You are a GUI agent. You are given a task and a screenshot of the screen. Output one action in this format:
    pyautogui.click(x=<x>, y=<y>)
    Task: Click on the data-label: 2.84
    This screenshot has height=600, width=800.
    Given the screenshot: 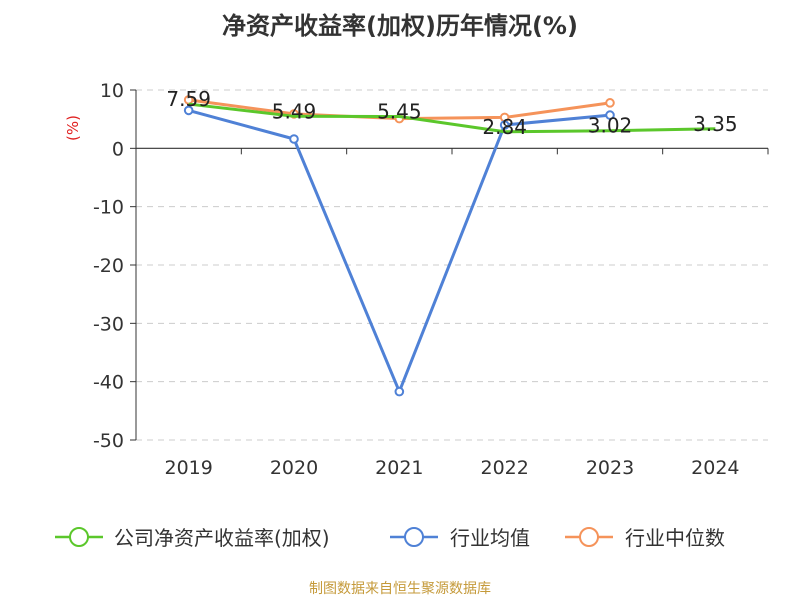 What is the action you would take?
    pyautogui.click(x=504, y=127)
    